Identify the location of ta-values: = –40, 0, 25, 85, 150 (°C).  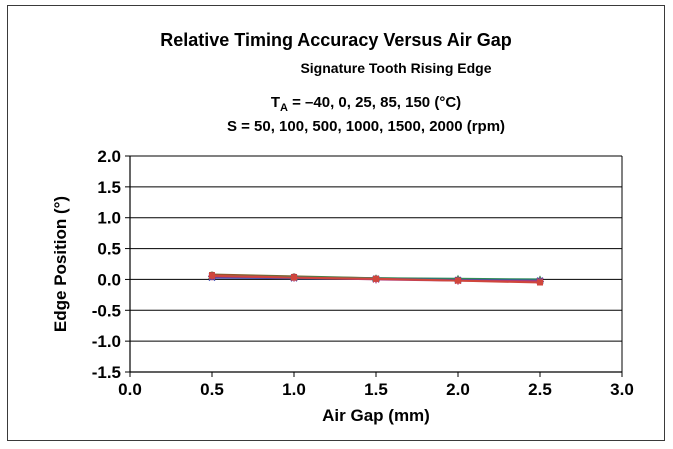
(374, 102).